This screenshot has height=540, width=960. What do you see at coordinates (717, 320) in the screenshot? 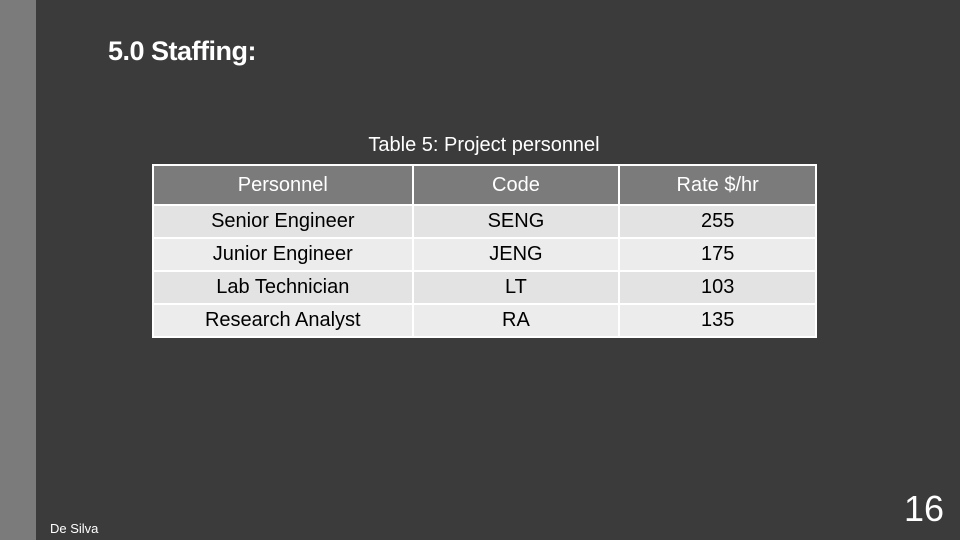
I see `cell-rate: 135` at bounding box center [717, 320].